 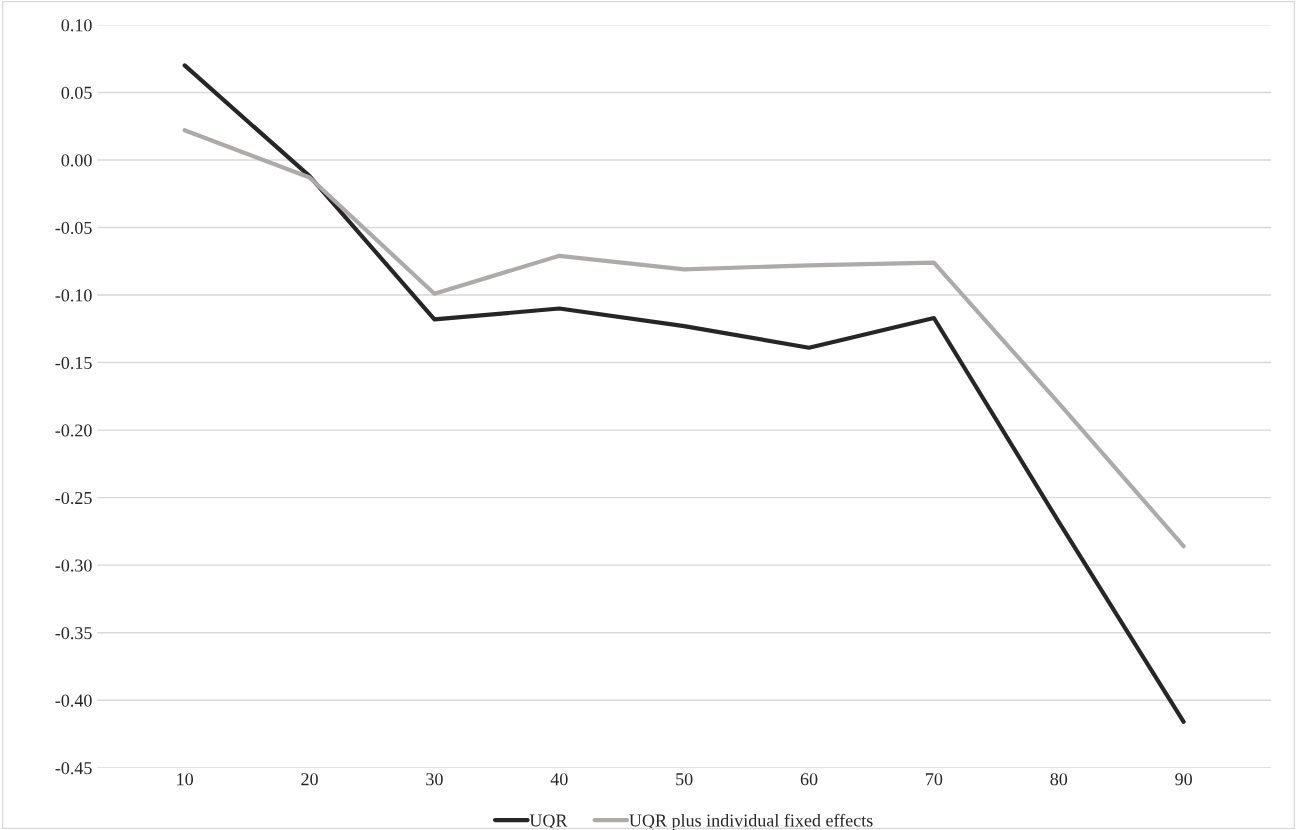 What do you see at coordinates (76, 92) in the screenshot?
I see `y-tick-label: 0.05` at bounding box center [76, 92].